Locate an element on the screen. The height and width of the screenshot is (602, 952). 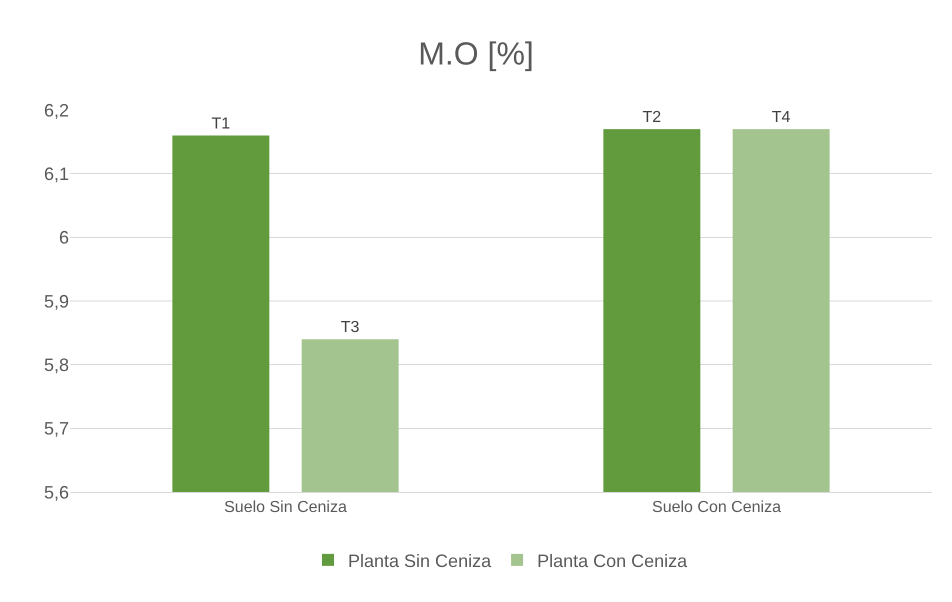
data-label: T1 is located at coordinates (220, 123).